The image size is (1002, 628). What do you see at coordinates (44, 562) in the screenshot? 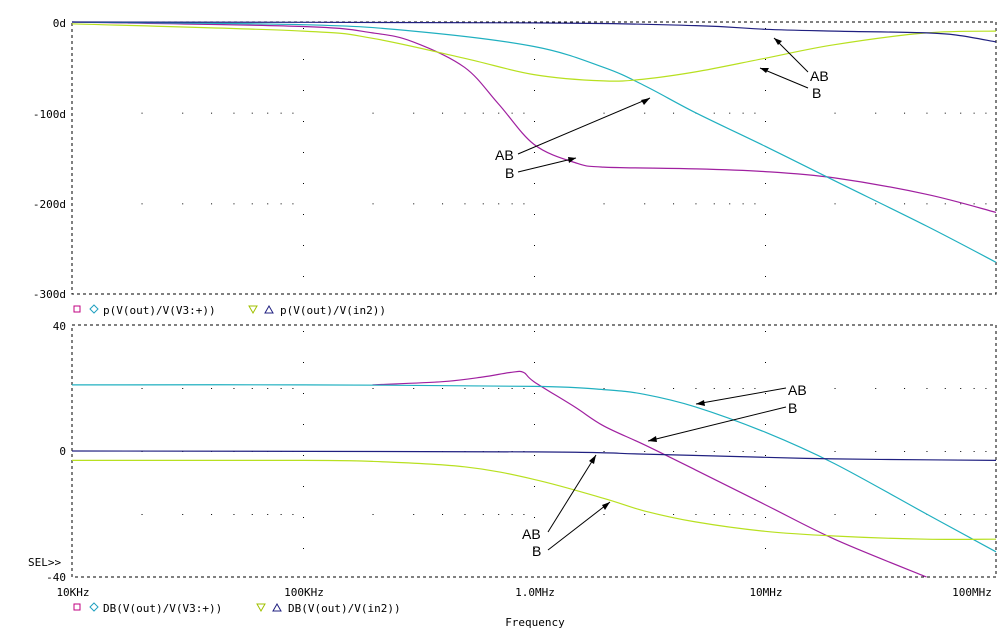
I see `selector-marker: SEL>>` at bounding box center [44, 562].